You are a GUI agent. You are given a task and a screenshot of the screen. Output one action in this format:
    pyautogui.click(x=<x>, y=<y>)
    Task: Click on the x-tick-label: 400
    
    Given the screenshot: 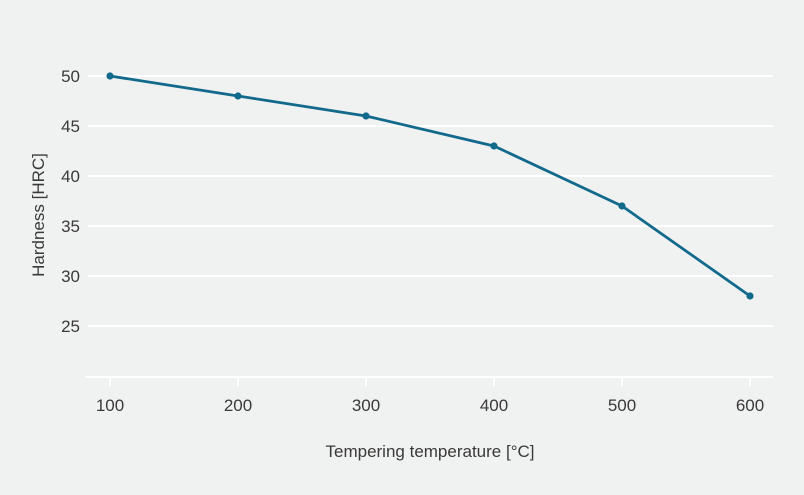 What is the action you would take?
    pyautogui.click(x=494, y=405)
    